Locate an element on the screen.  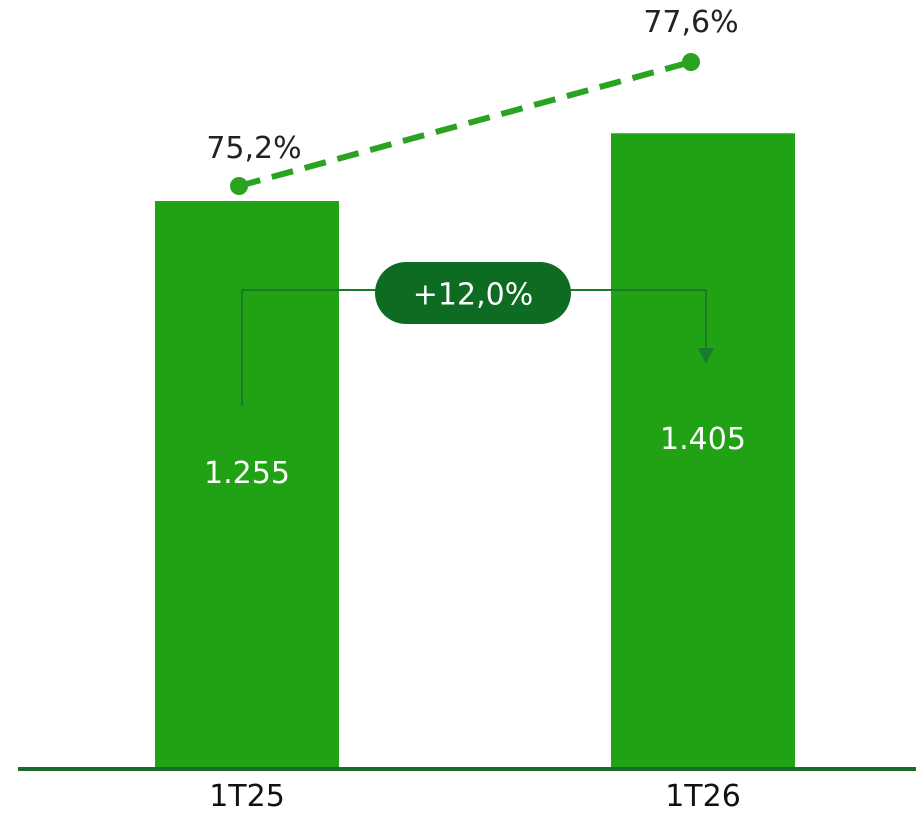
x-tick-label: 1T25 is located at coordinates (247, 796).